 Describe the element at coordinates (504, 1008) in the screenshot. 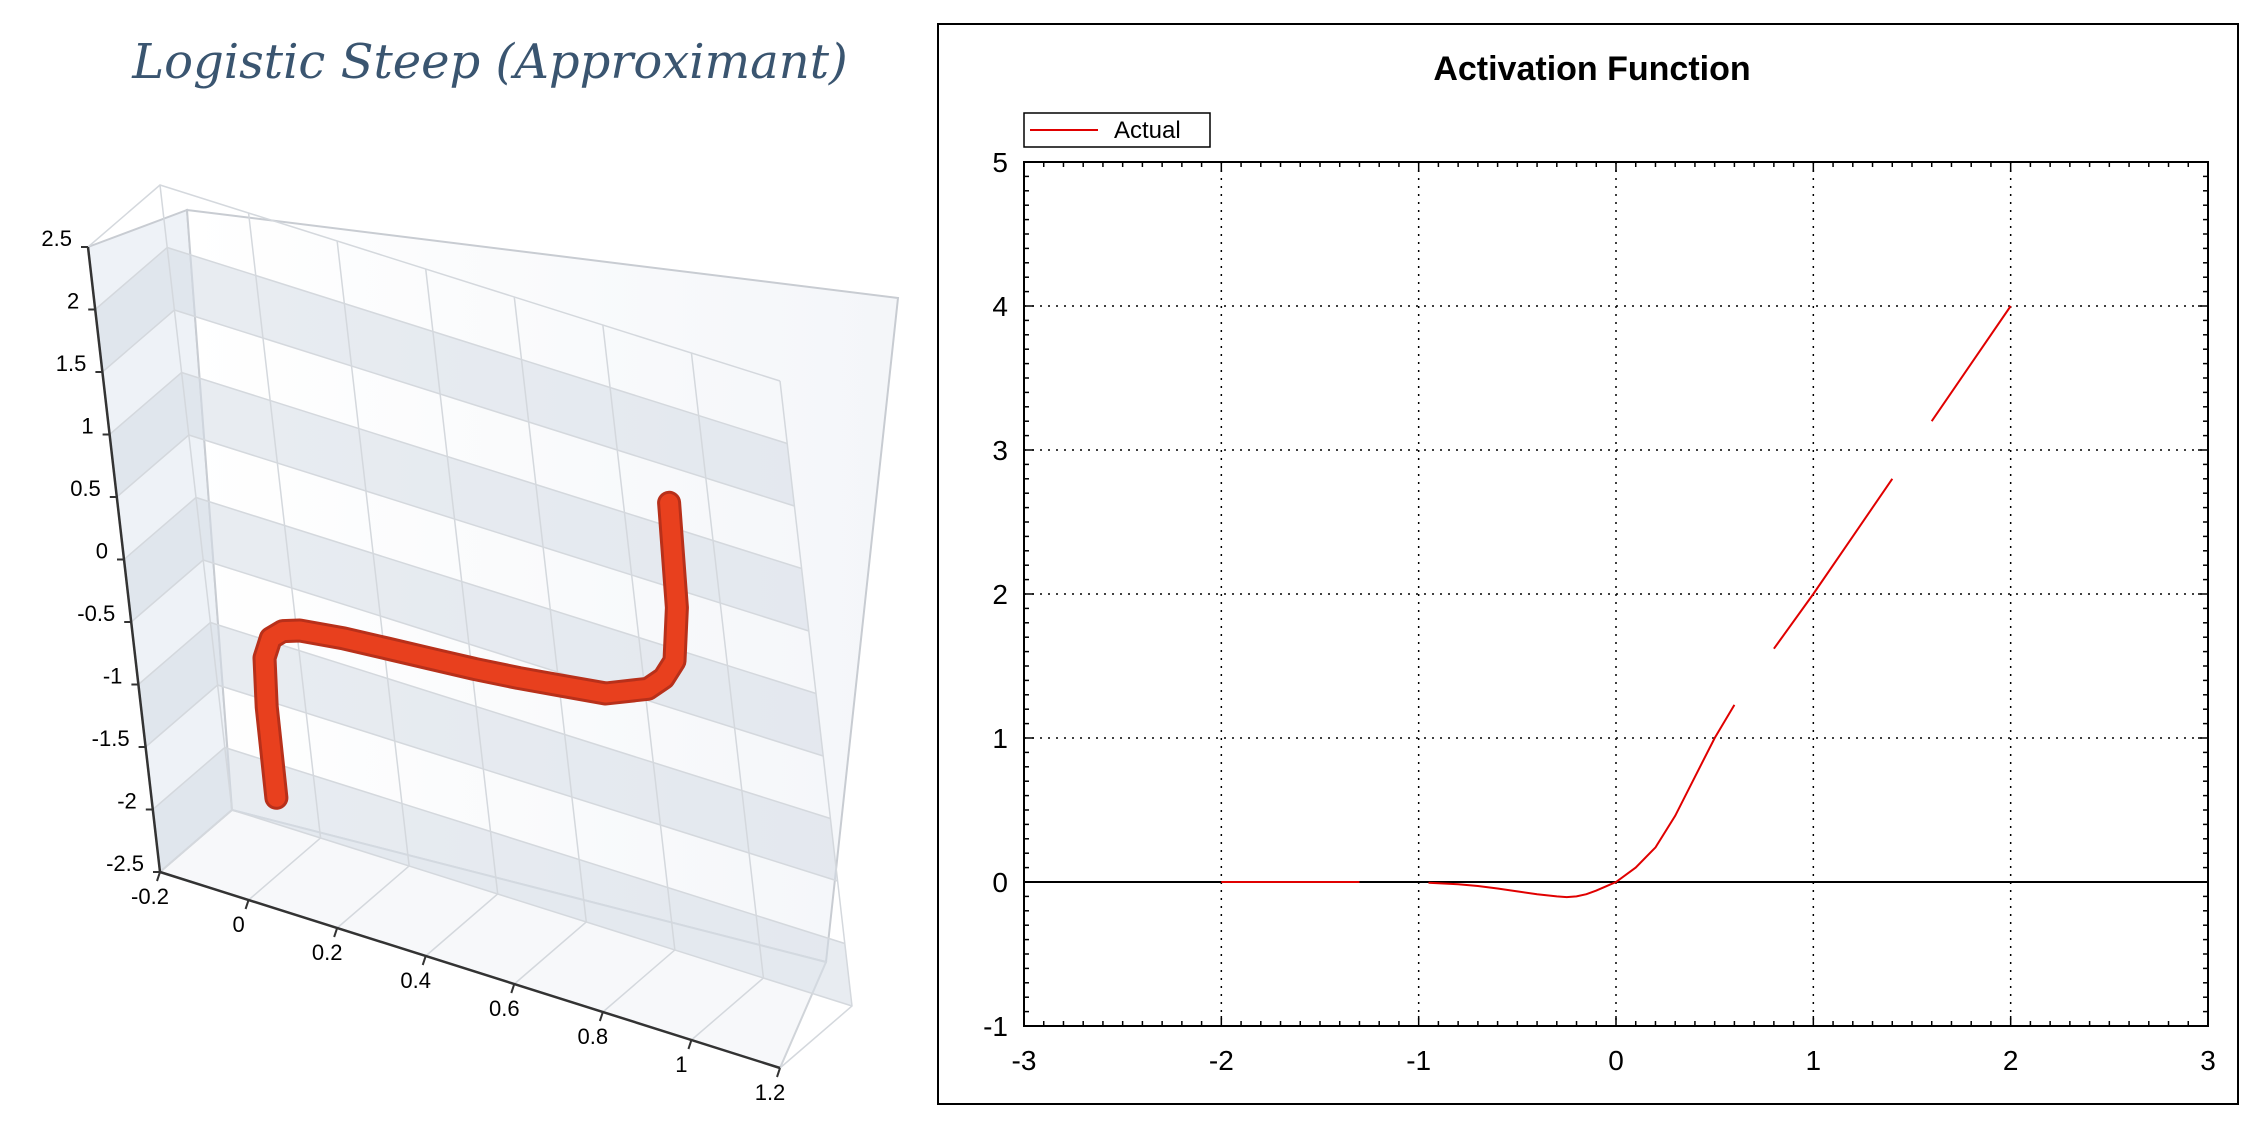

I see `chart-3d-x-tick-label: 0.6` at that location.